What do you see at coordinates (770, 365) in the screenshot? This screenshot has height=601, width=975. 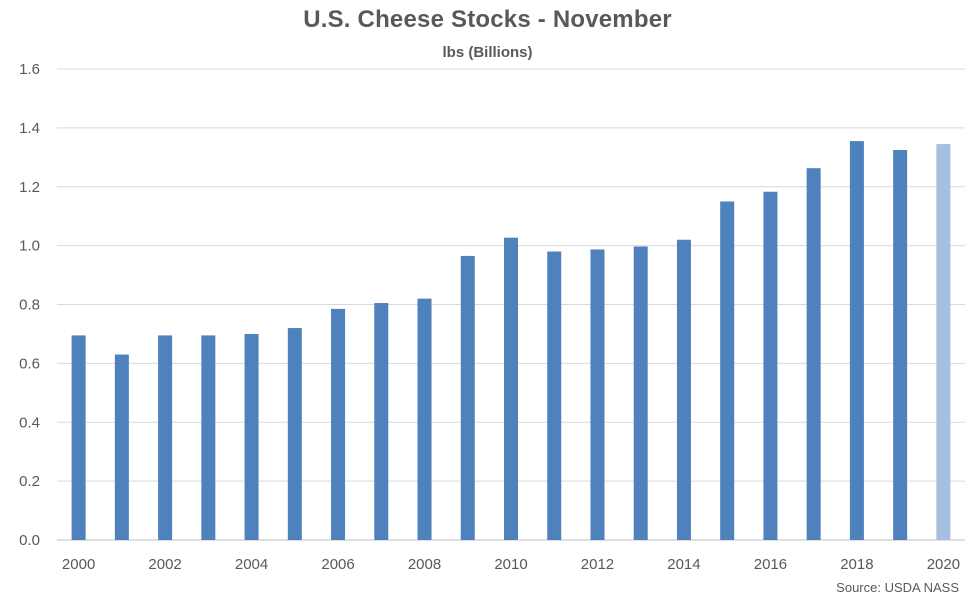 I see `bar-2016` at bounding box center [770, 365].